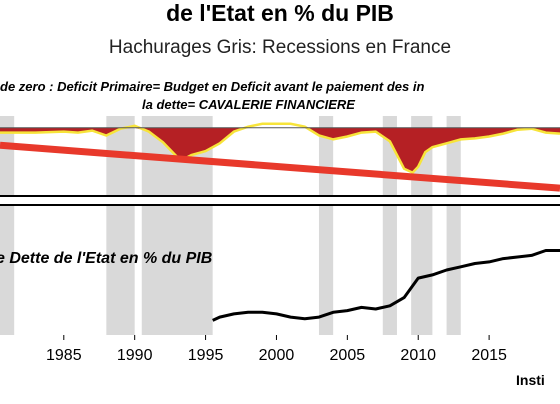 This screenshot has width=560, height=404. What do you see at coordinates (489, 355) in the screenshot?
I see `x-tick-label-2015: 2015` at bounding box center [489, 355].